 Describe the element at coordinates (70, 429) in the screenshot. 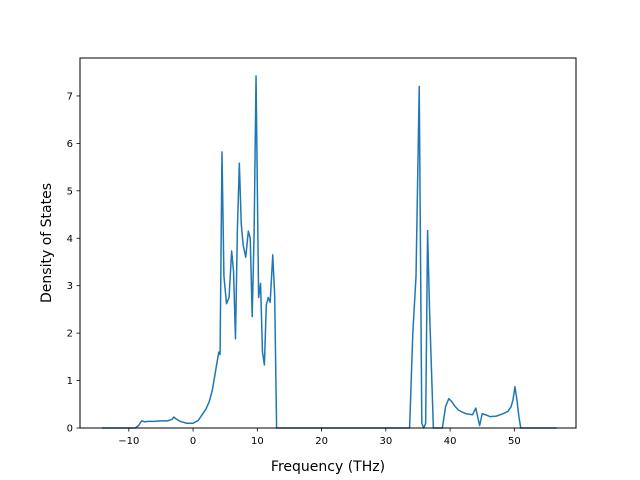

I see `y-tick-label: 0` at that location.